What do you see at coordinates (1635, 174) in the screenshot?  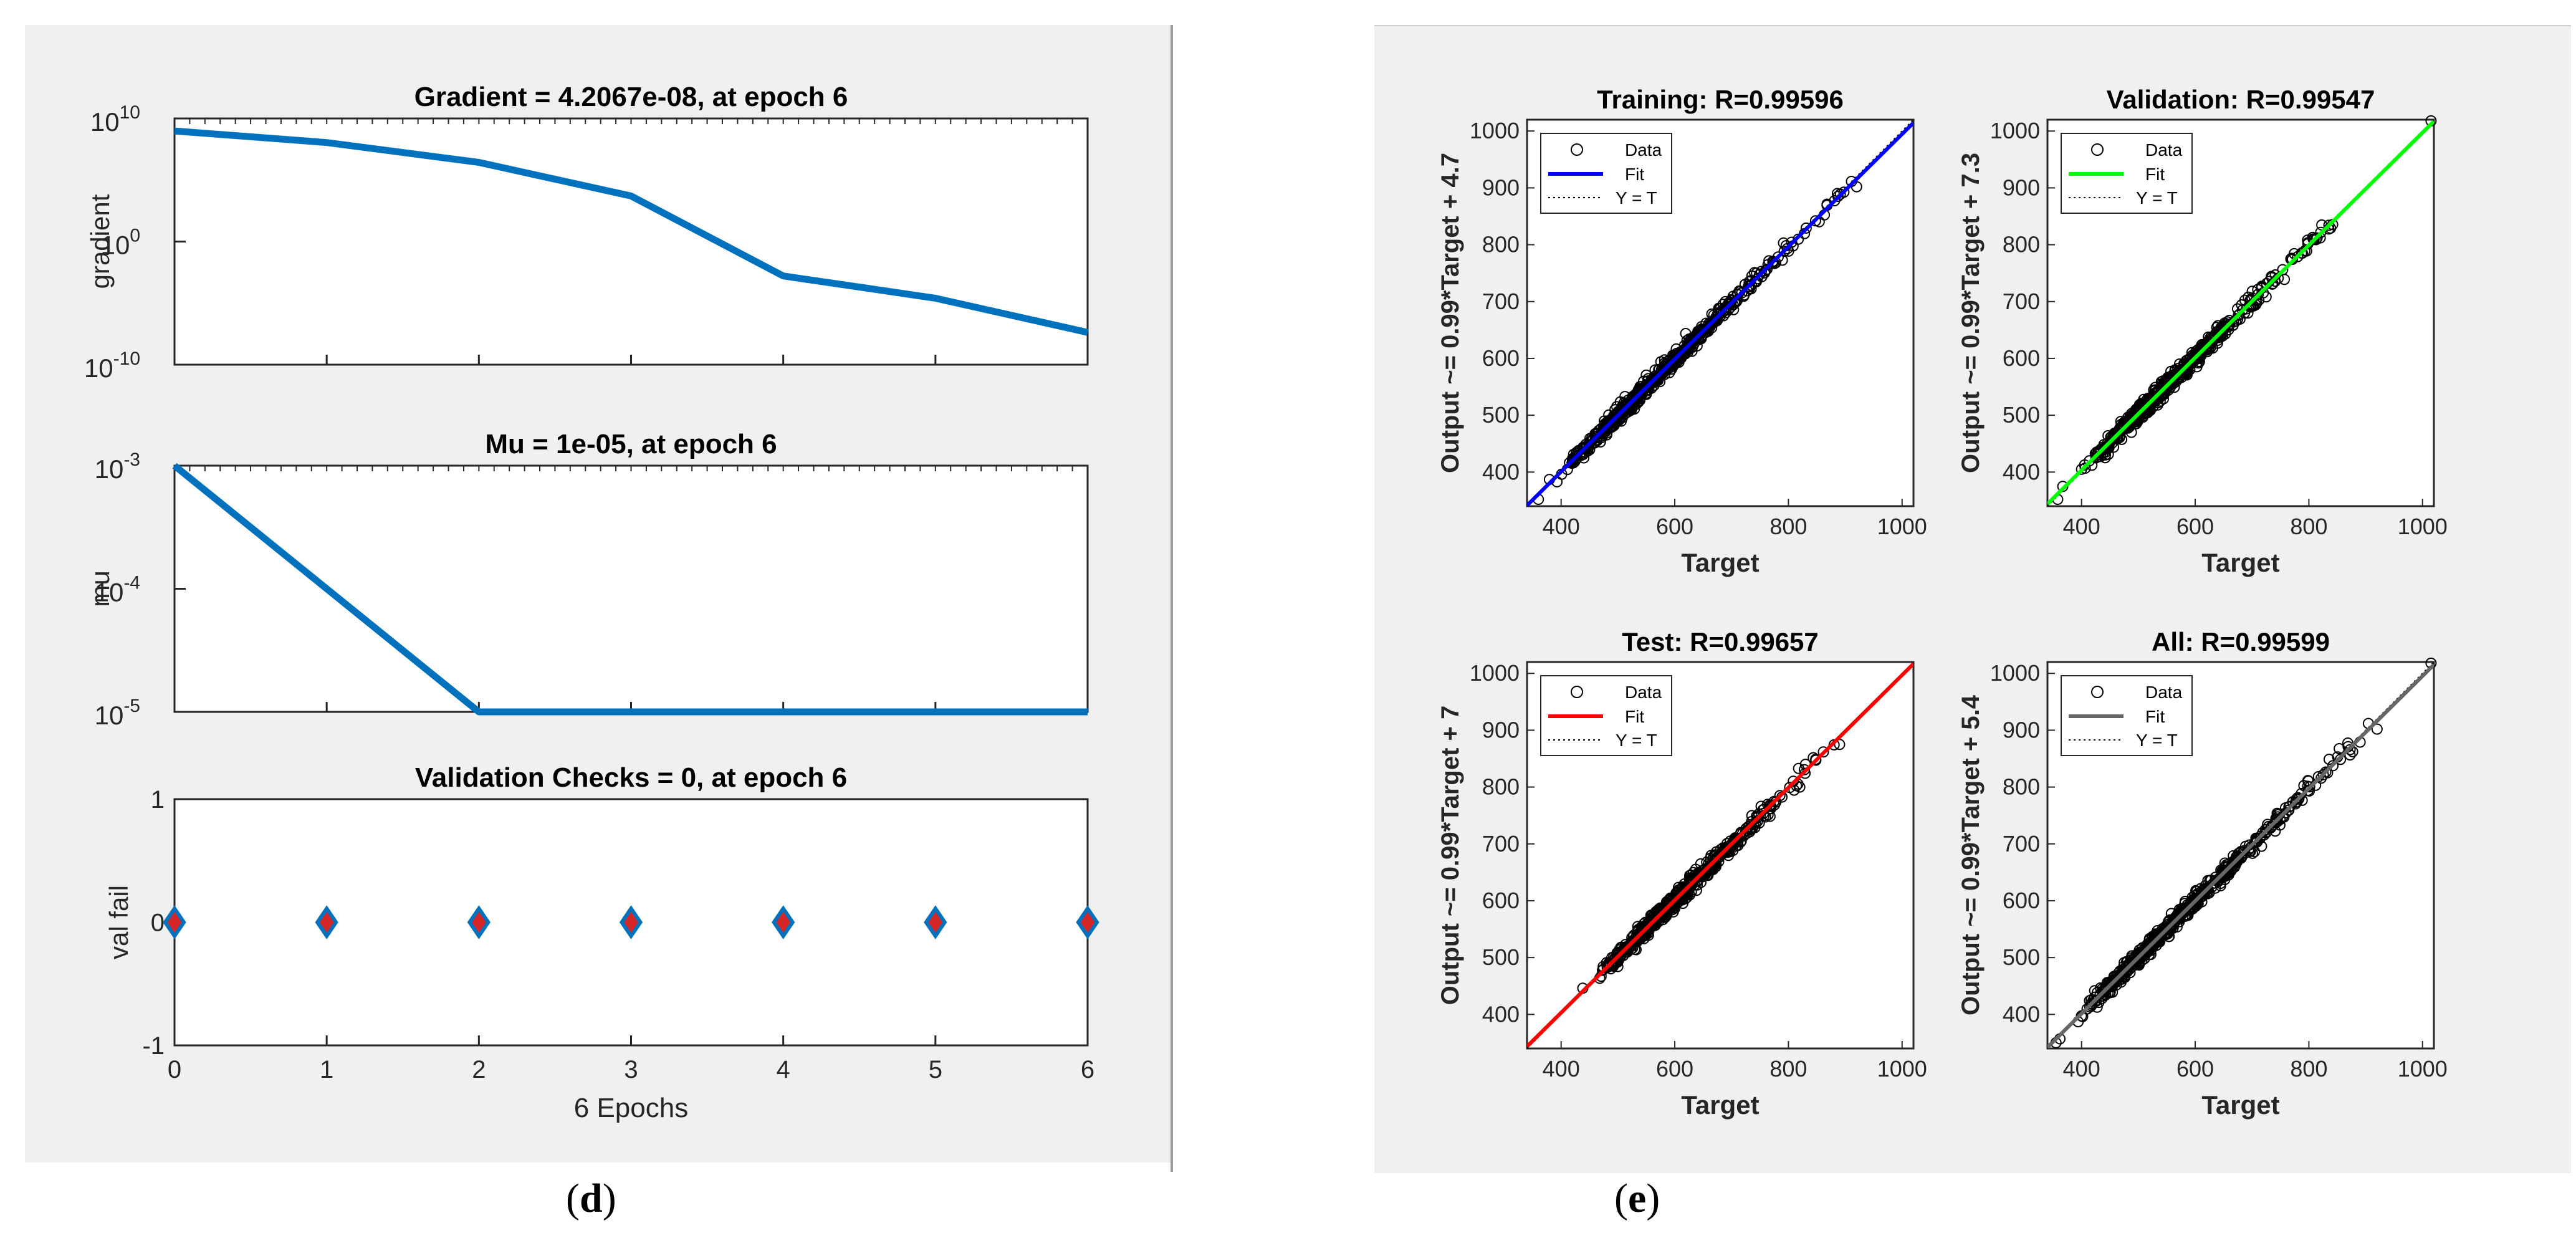 I see `legend-fit-label: Fit` at bounding box center [1635, 174].